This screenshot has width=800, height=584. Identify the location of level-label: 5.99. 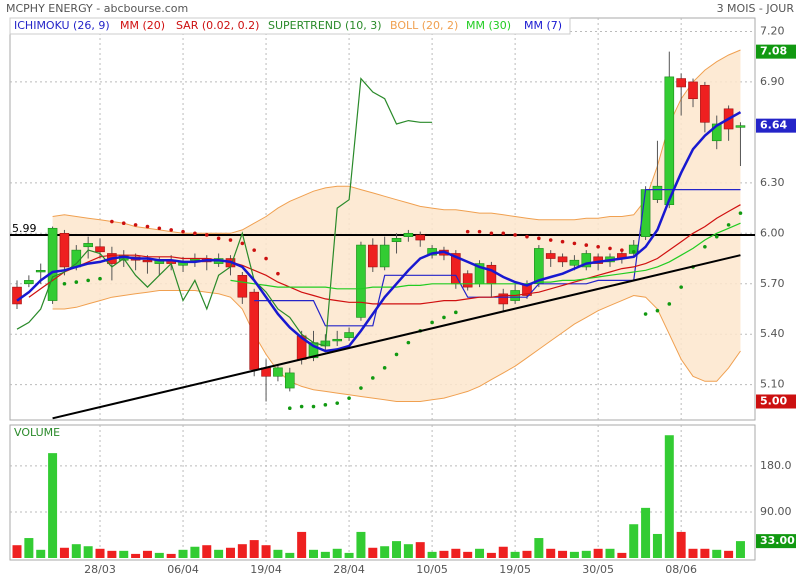
(24, 228).